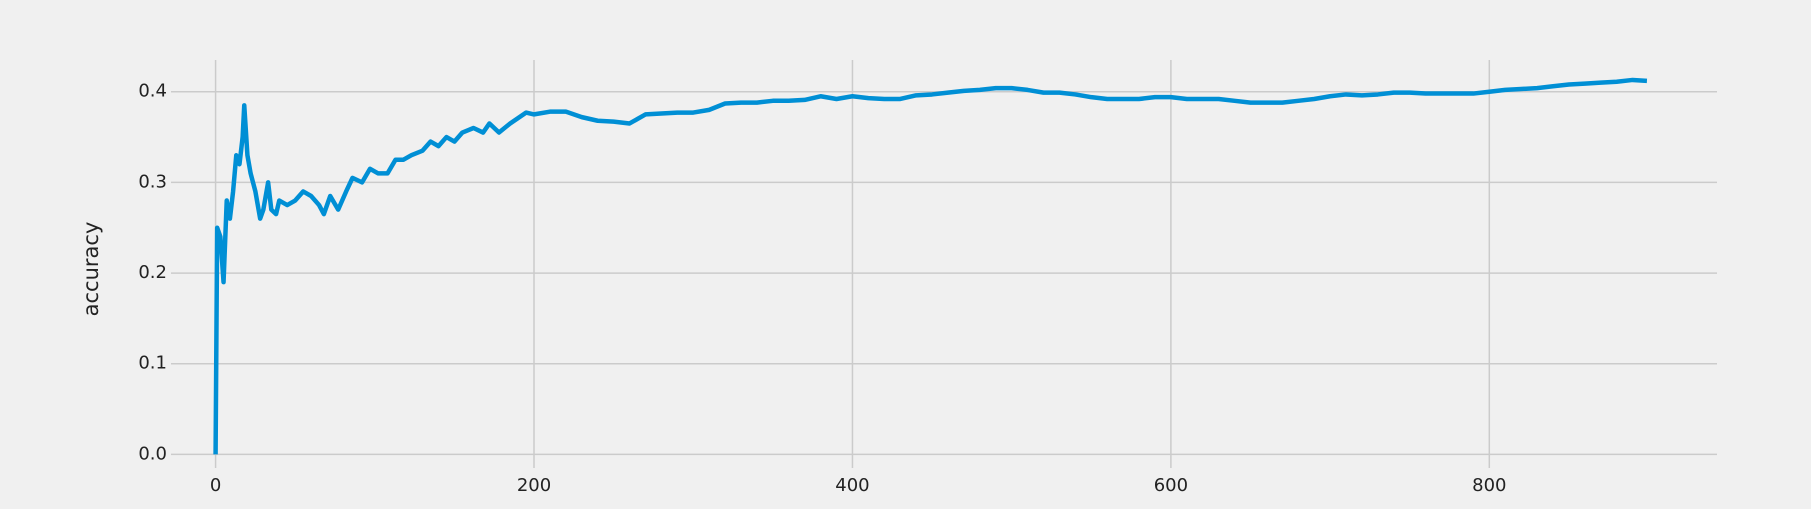 The height and width of the screenshot is (509, 1811). Describe the element at coordinates (152, 453) in the screenshot. I see `y-tick-label: 0.0` at that location.